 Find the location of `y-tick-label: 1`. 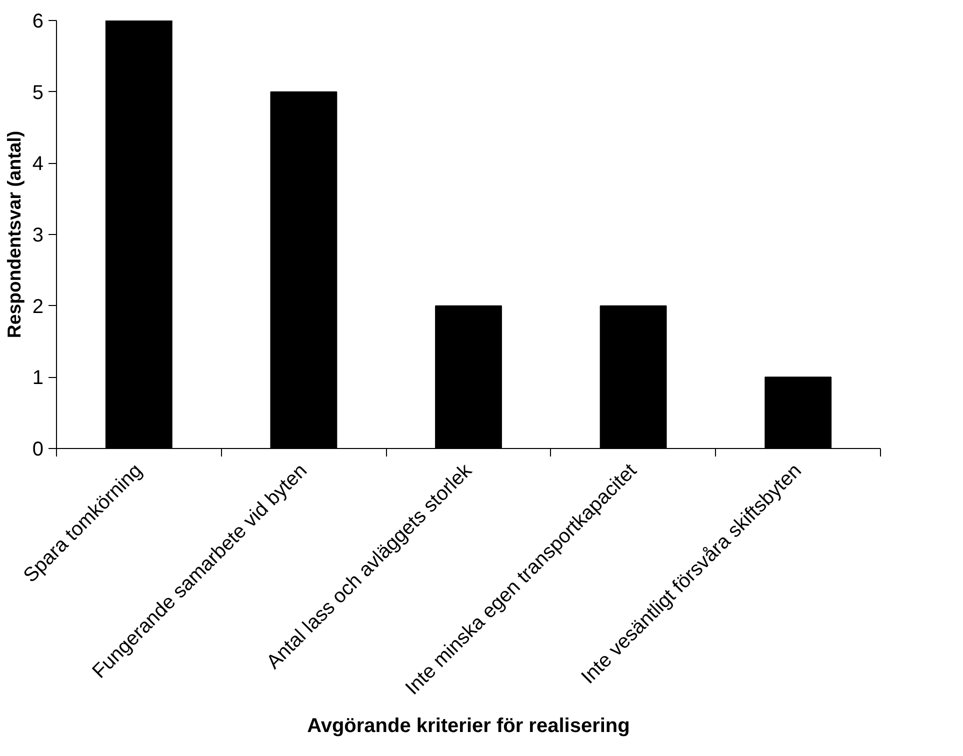

y-tick-label: 1 is located at coordinates (38, 378).